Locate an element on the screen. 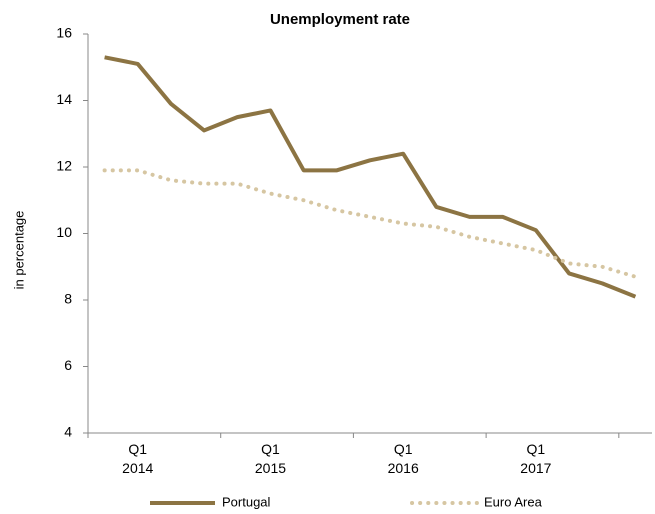 The image size is (655, 514). x-tick-label: Q1 2015 is located at coordinates (270, 458).